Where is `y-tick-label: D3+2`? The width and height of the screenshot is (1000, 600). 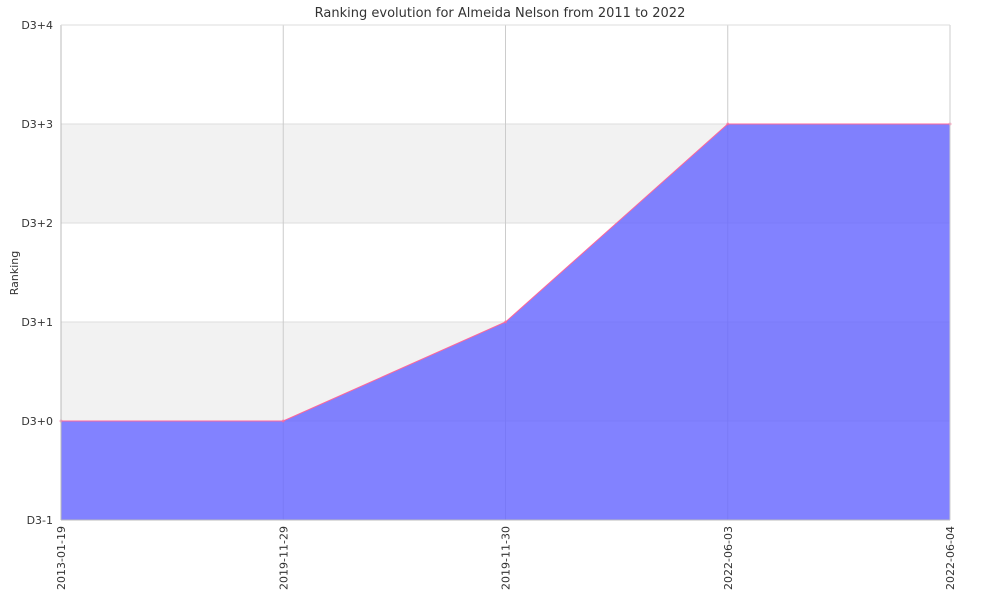
y-tick-label: D3+2 is located at coordinates (37, 223).